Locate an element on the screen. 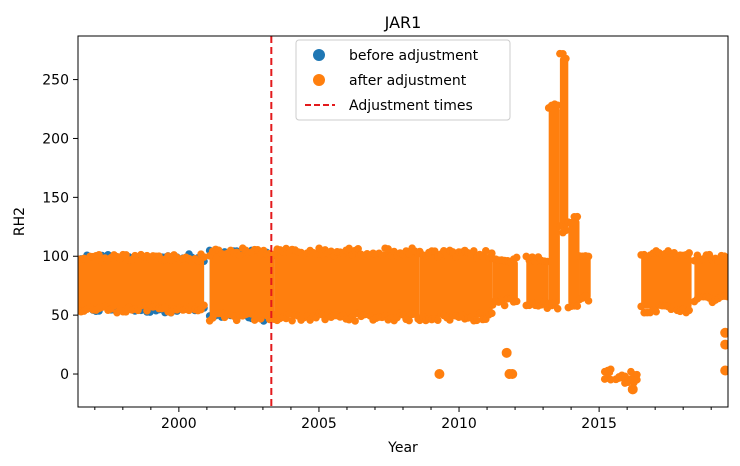  y-tick-label: 150 is located at coordinates (55, 198).